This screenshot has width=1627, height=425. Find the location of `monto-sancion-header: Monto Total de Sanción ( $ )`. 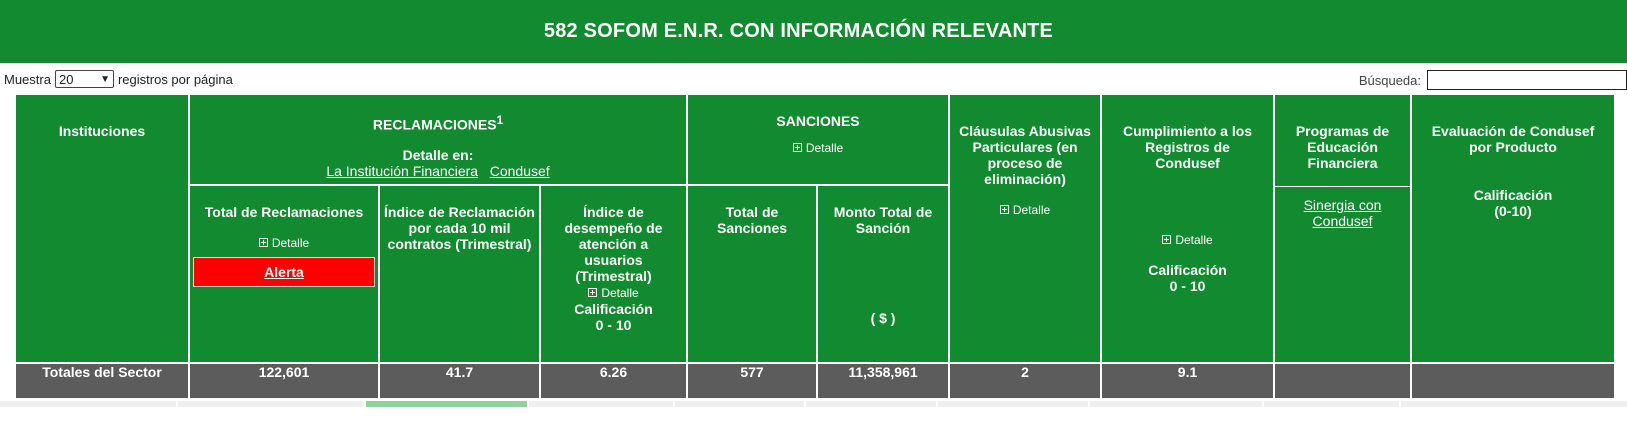

monto-sancion-header: Monto Total de Sanción ( $ ) is located at coordinates (883, 274).